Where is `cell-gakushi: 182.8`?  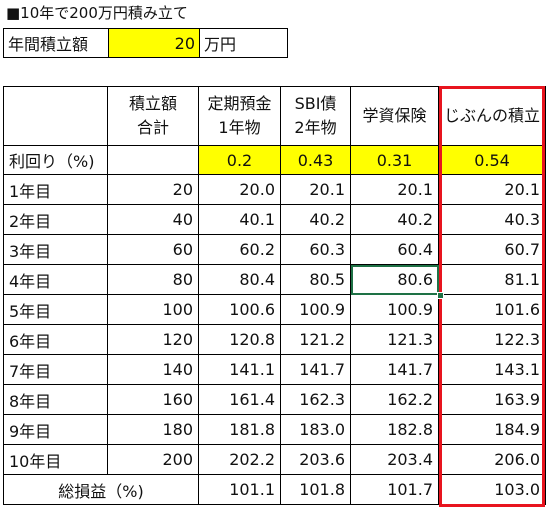 cell-gakushi: 182.8 is located at coordinates (394, 429).